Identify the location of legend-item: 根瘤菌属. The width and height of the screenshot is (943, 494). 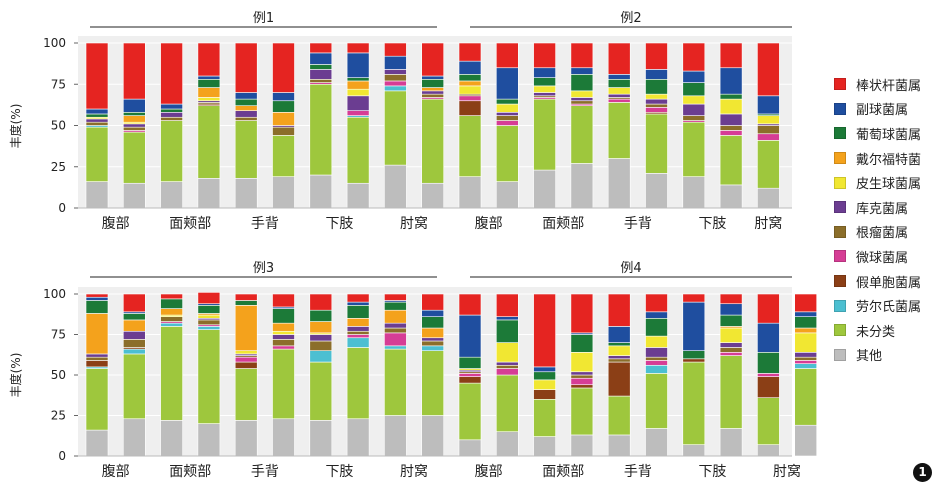
(886, 232).